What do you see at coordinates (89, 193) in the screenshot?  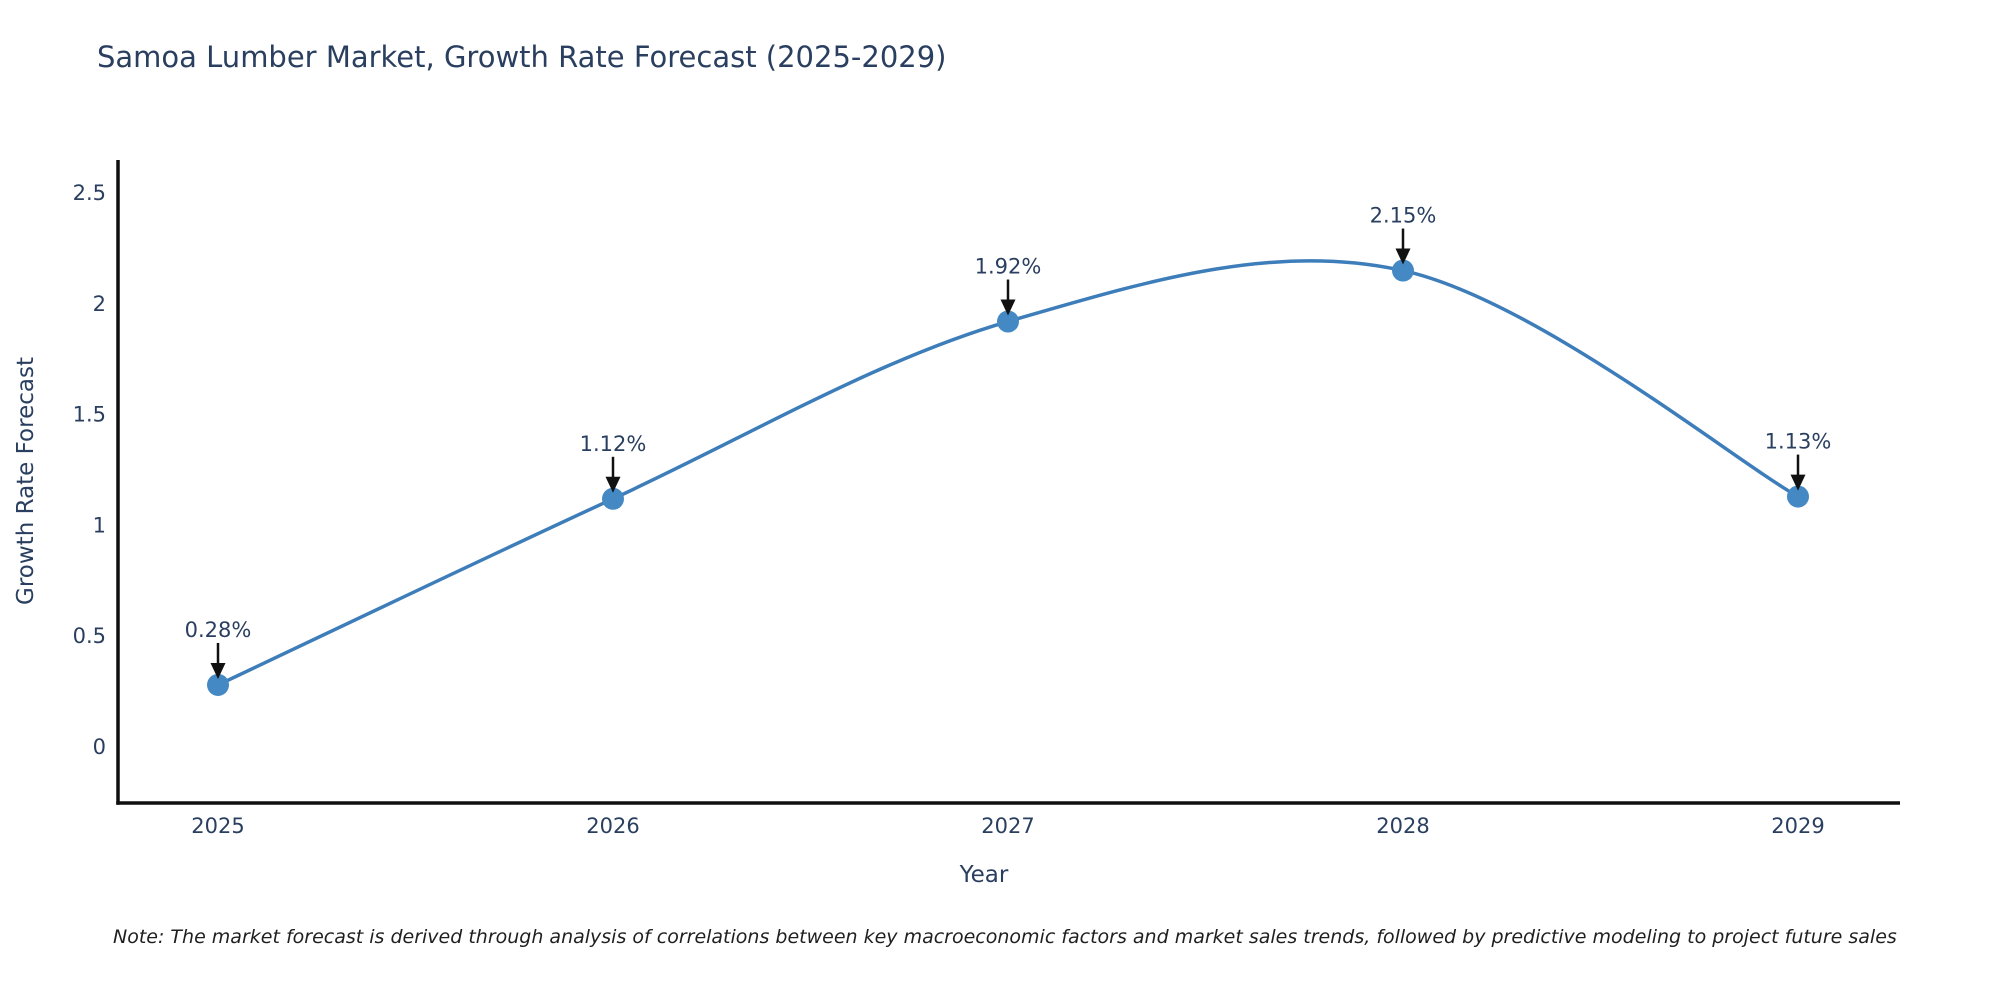 I see `y-tick-label: 2.5` at bounding box center [89, 193].